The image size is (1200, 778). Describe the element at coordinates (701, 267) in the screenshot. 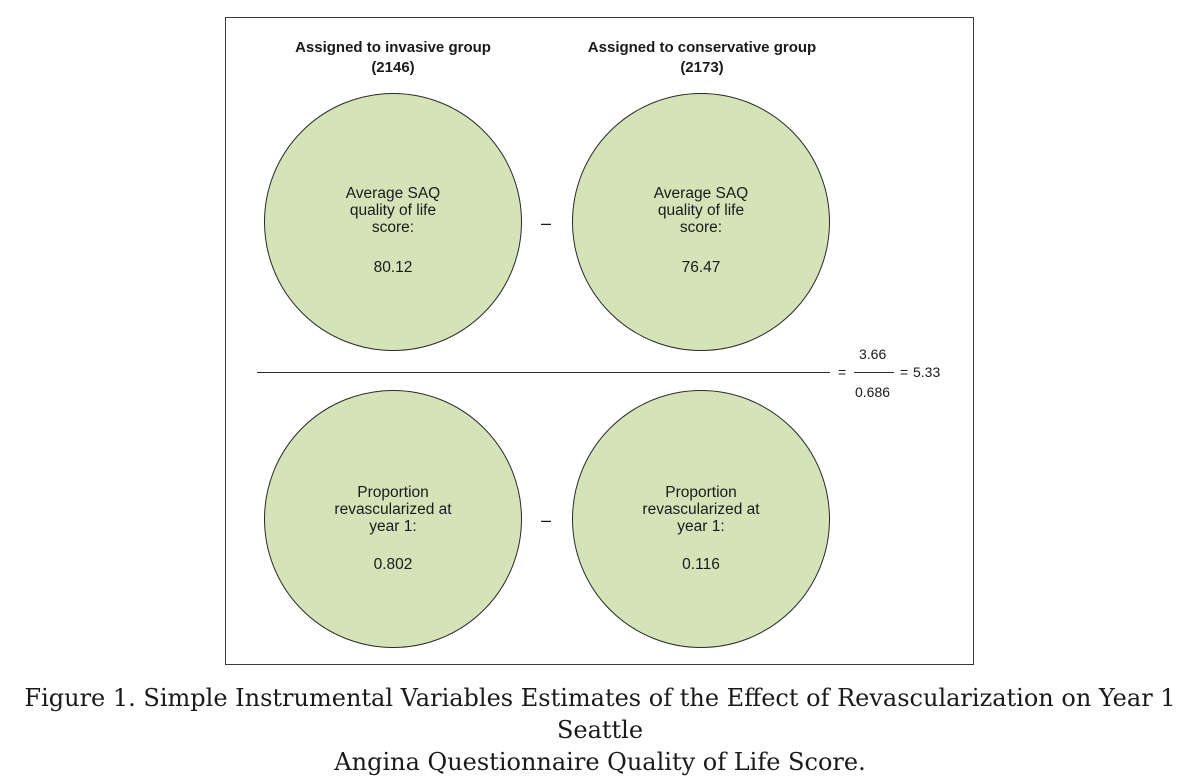

I see `conservative-saq-value: 76.47` at that location.